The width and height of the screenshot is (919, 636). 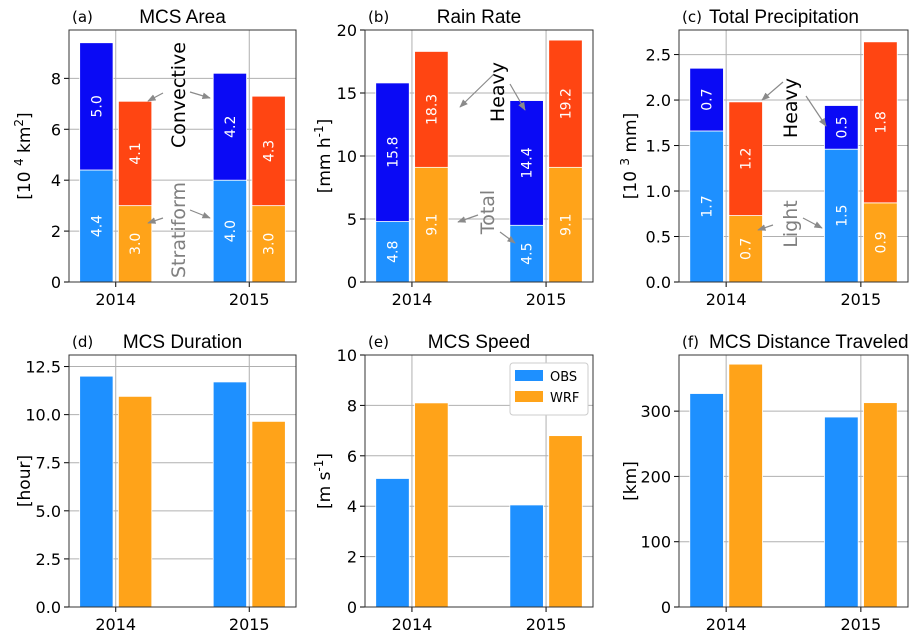 I want to click on y-axis-label: [m s-1], so click(x=323, y=481).